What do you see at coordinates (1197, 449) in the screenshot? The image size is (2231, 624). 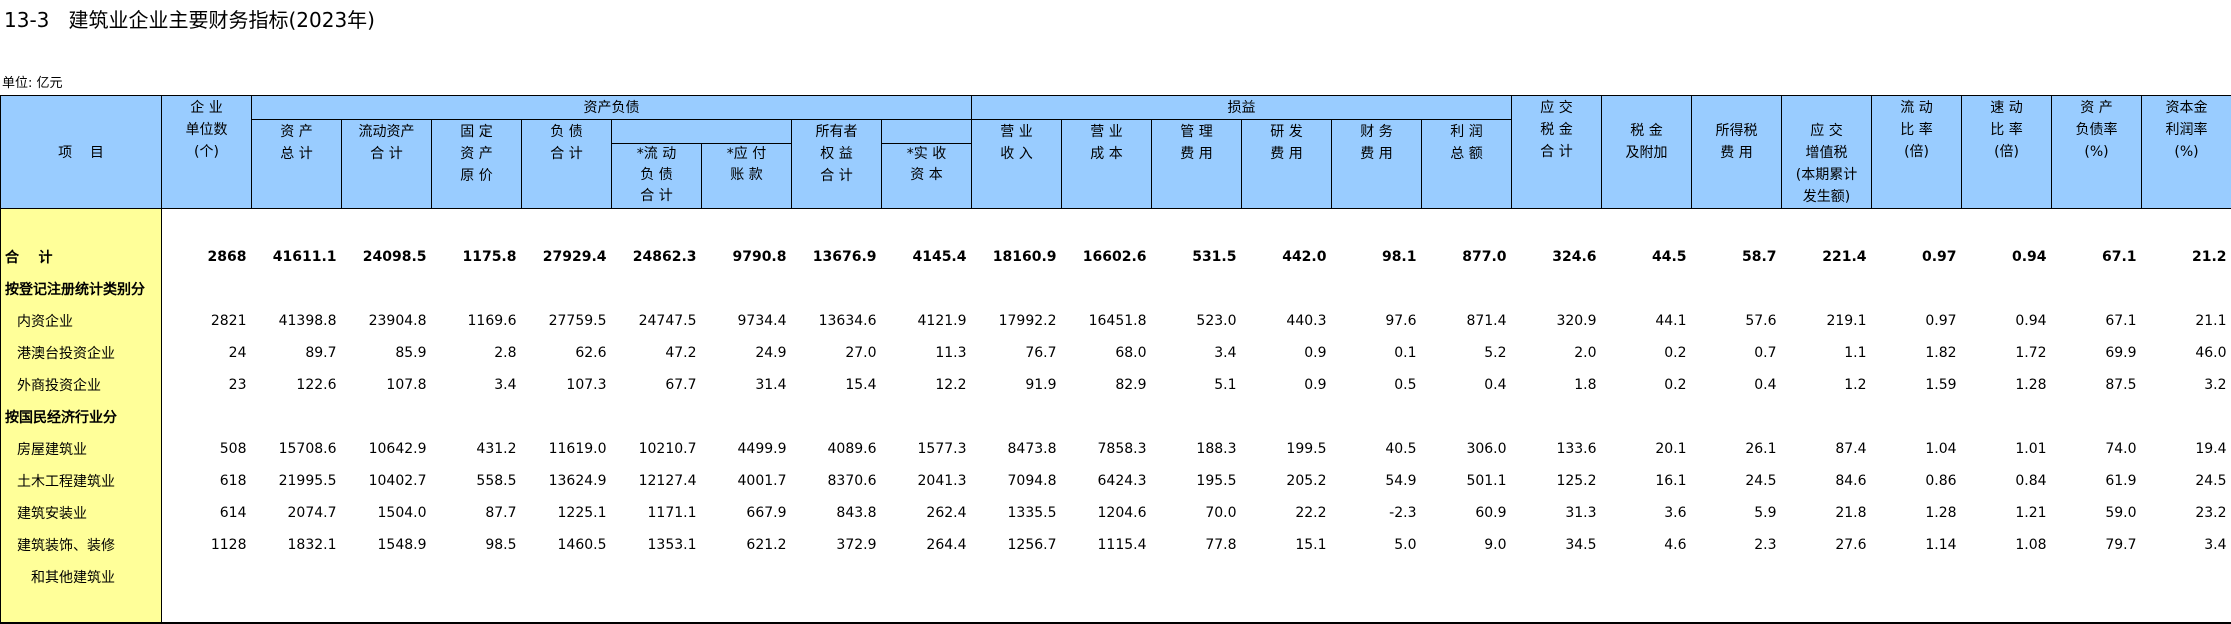 I see `value-cell: 188.3` at bounding box center [1197, 449].